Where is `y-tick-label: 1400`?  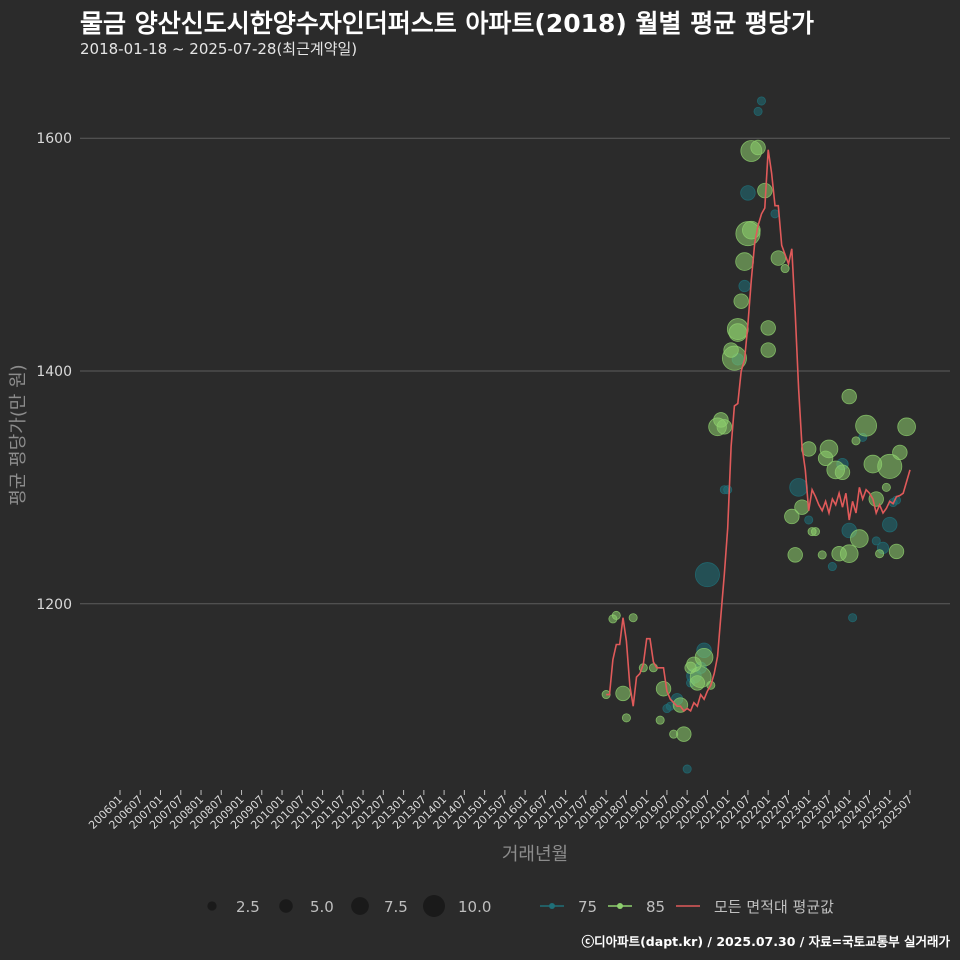
y-tick-label: 1400 is located at coordinates (54, 372).